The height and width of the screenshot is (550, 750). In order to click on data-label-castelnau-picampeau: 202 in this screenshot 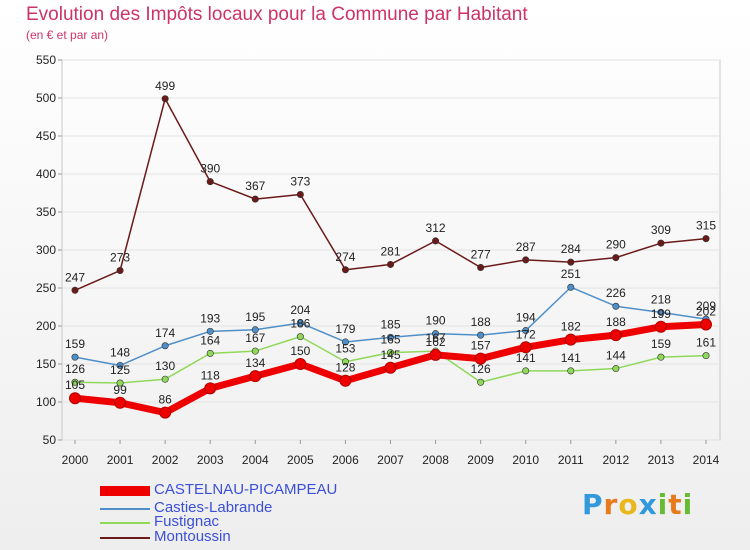, I will do `click(706, 311)`.